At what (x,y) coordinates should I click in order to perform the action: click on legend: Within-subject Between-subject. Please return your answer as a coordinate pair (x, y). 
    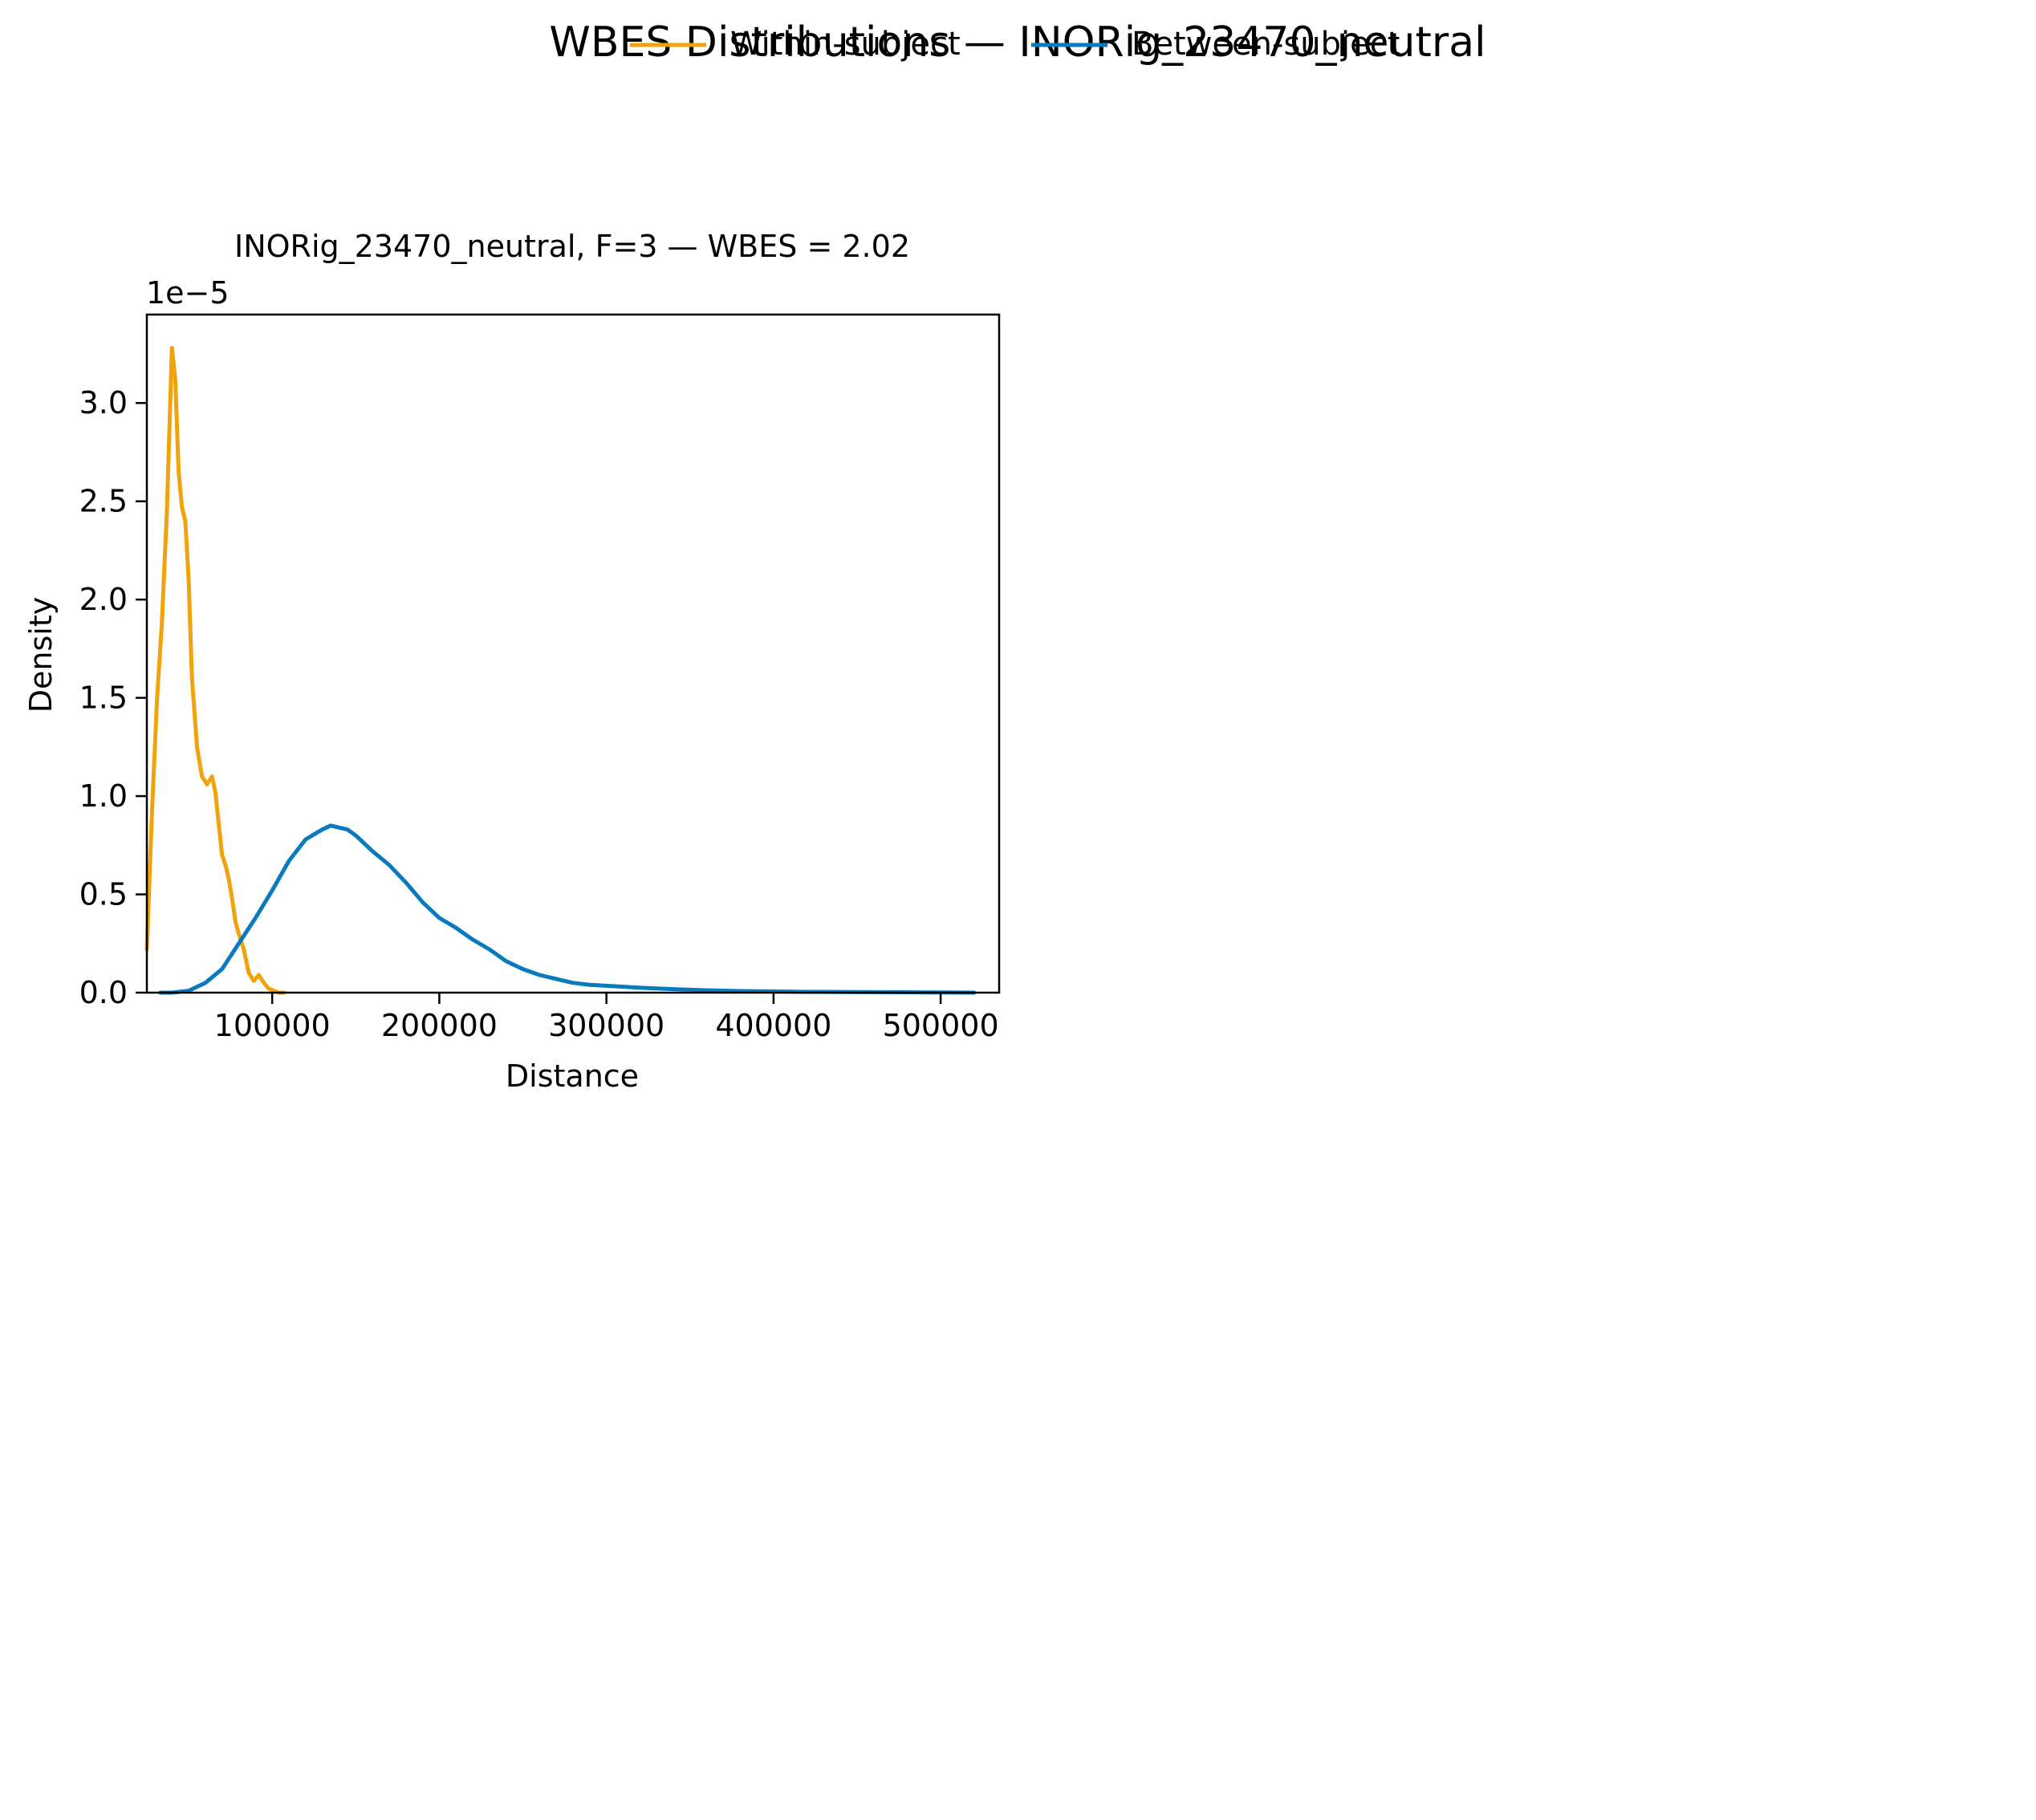
    Looking at the image, I should click on (1015, 45).